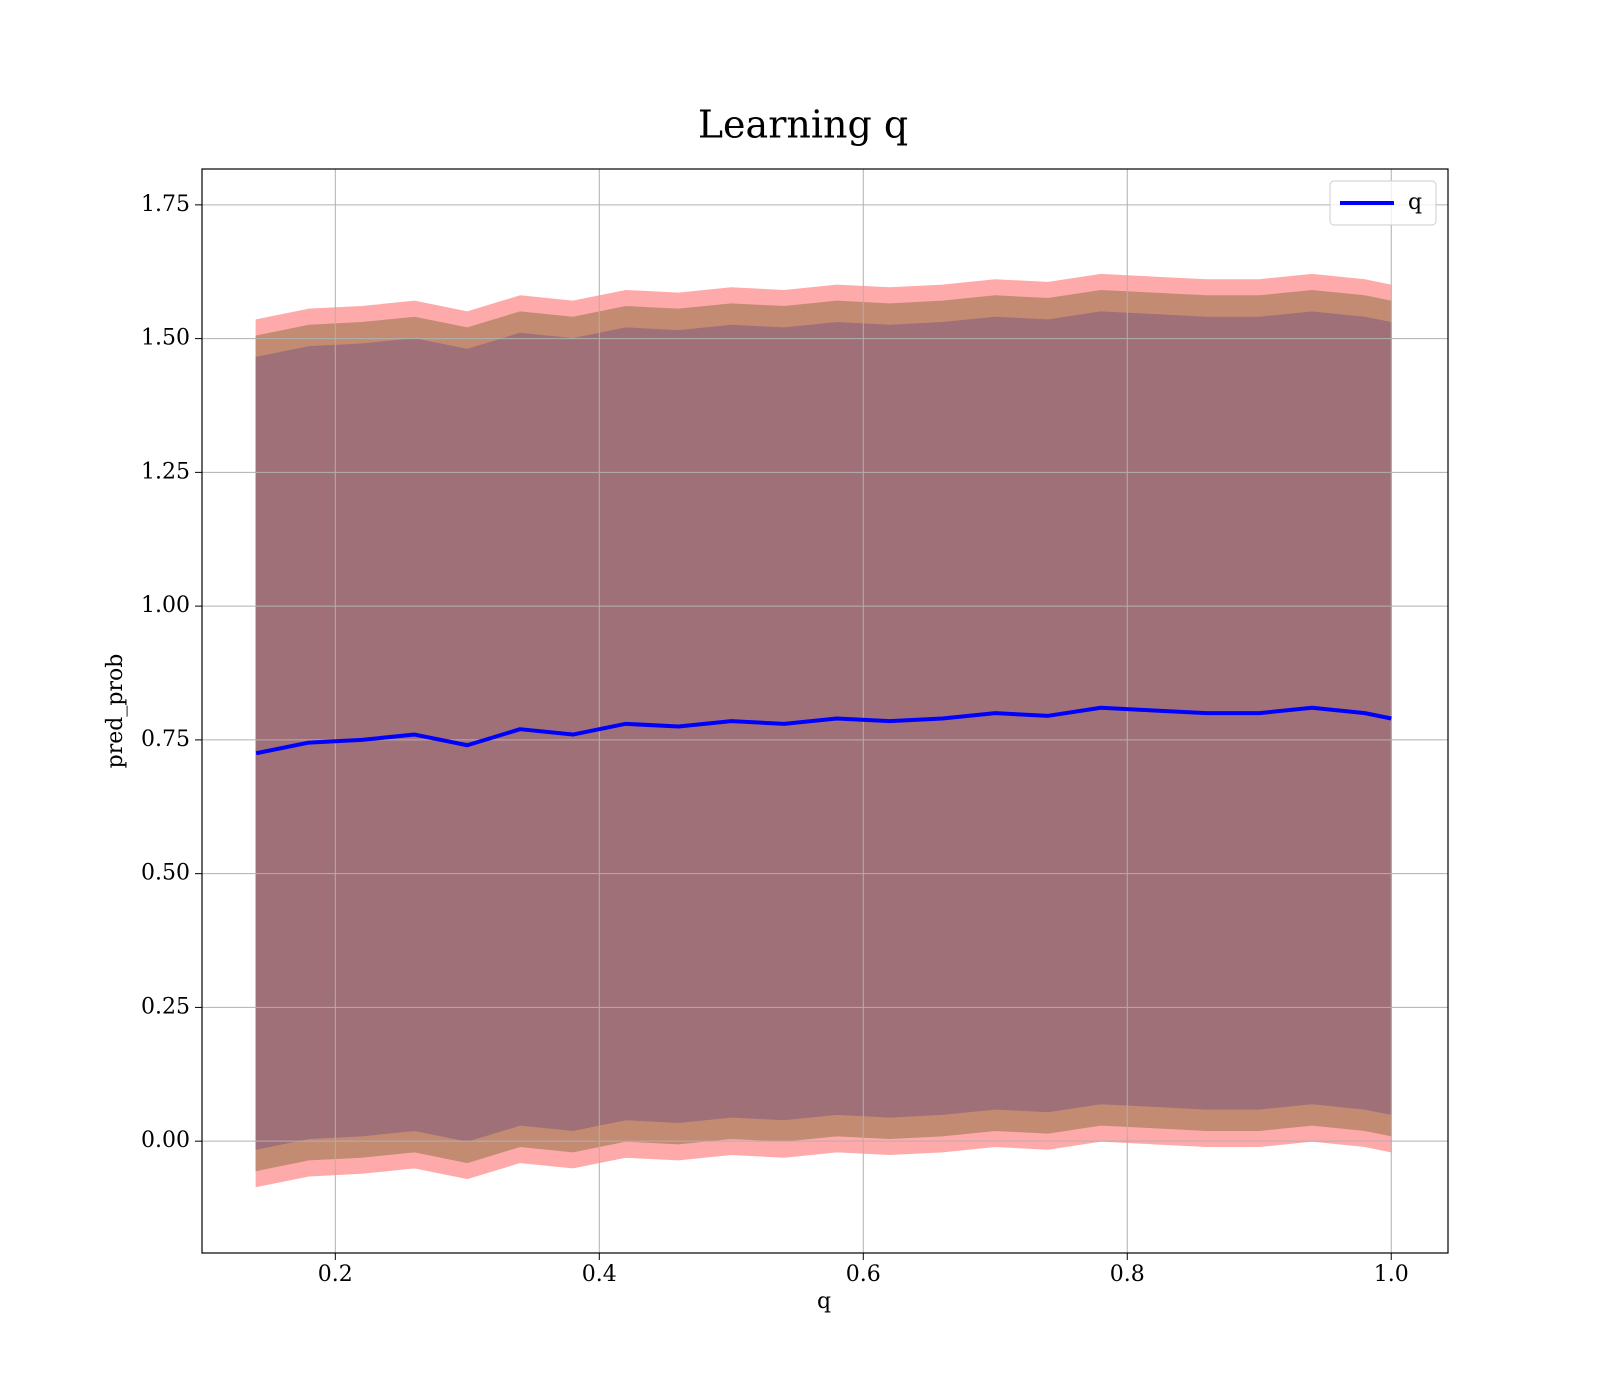 The width and height of the screenshot is (1600, 1400). I want to click on y-tick-label: 1.00, so click(165, 605).